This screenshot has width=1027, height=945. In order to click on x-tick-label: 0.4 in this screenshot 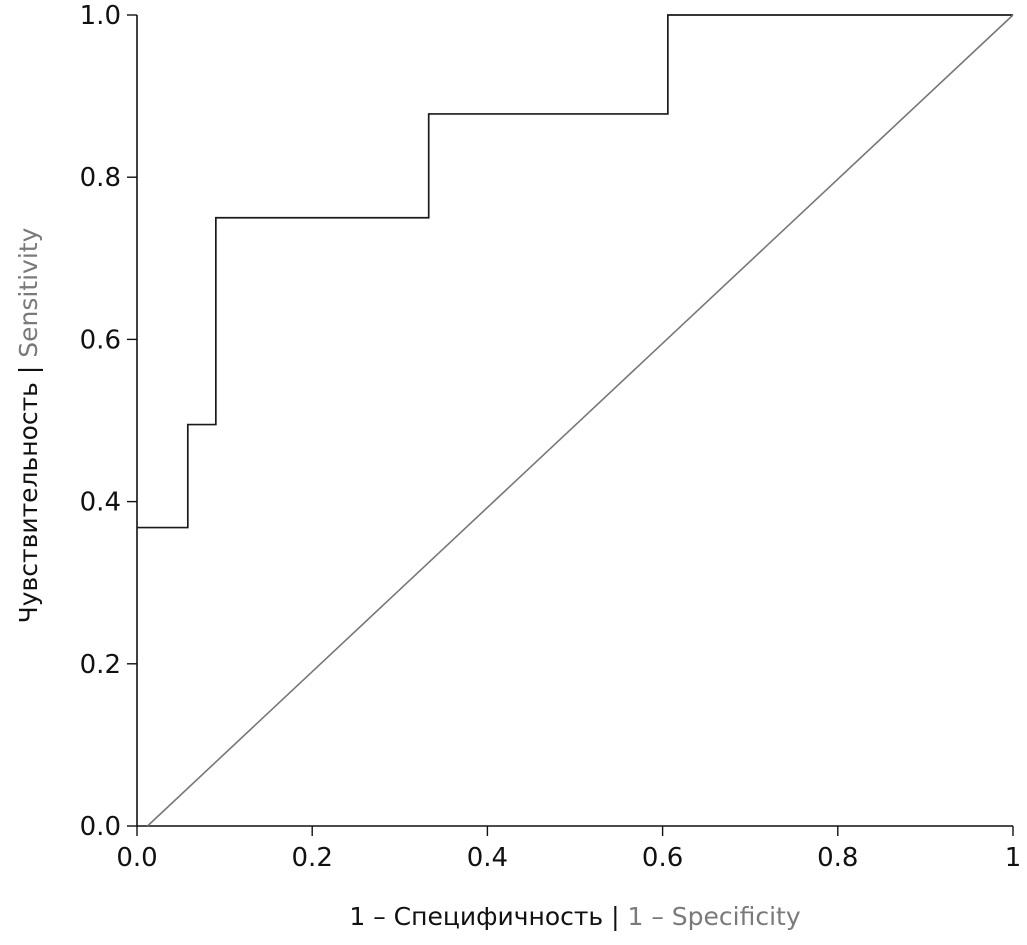, I will do `click(487, 858)`.